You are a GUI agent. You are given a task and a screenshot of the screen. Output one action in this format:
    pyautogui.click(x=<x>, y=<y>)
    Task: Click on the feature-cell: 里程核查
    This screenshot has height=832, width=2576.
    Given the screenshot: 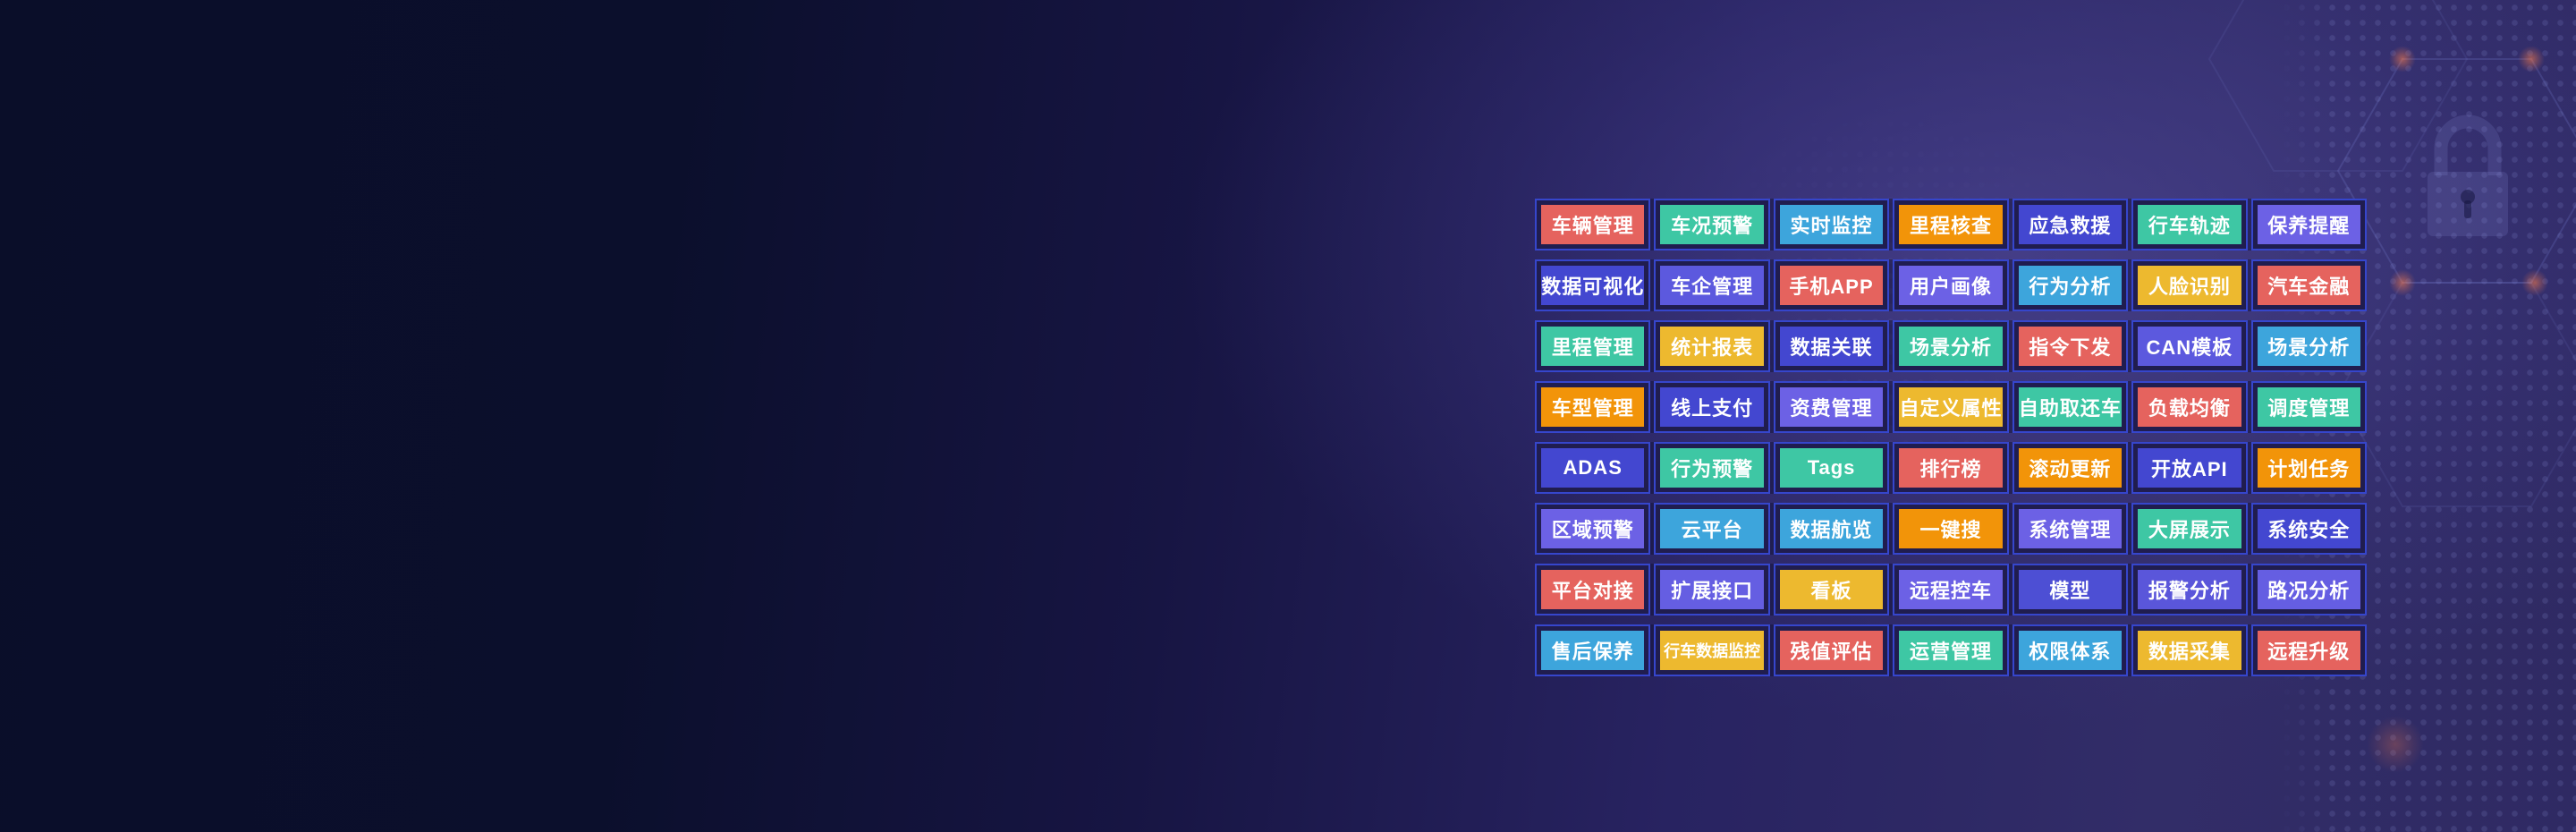 What is the action you would take?
    pyautogui.click(x=1951, y=224)
    